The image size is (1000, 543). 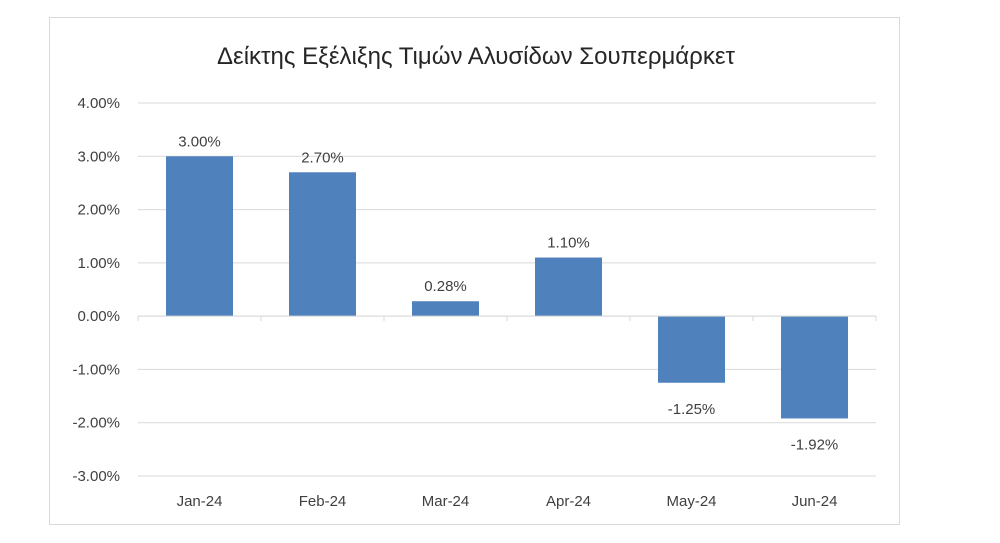 What do you see at coordinates (692, 409) in the screenshot?
I see `data-label: -1.25%` at bounding box center [692, 409].